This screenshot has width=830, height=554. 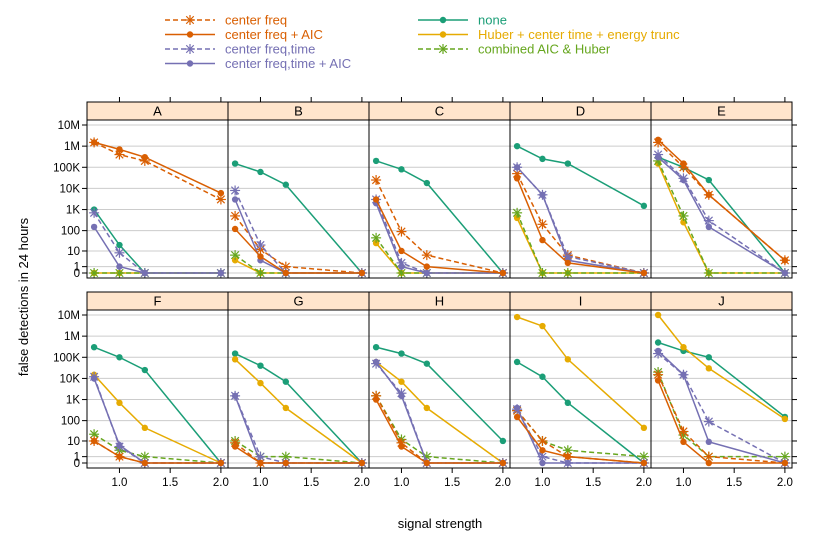 I want to click on y-tick-label: 100, so click(x=70, y=232).